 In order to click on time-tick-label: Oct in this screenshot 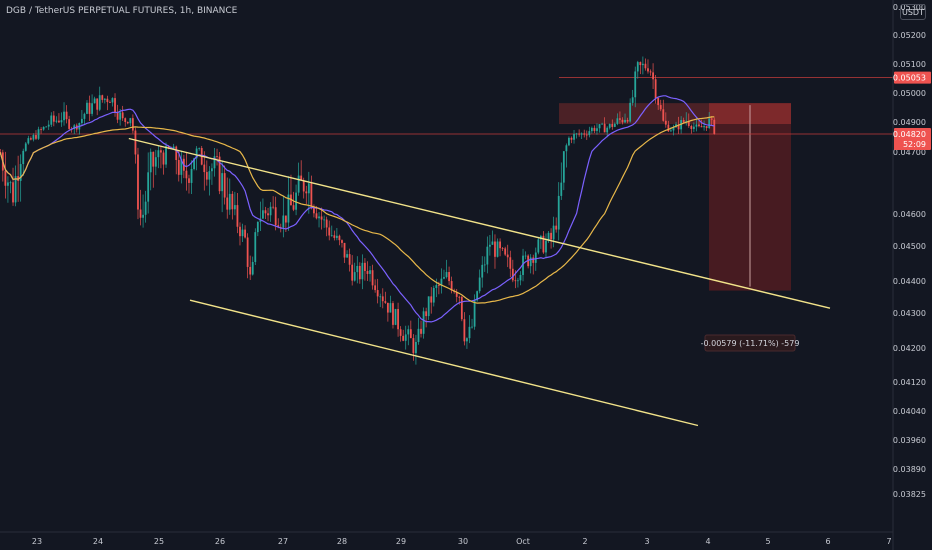, I will do `click(523, 541)`.